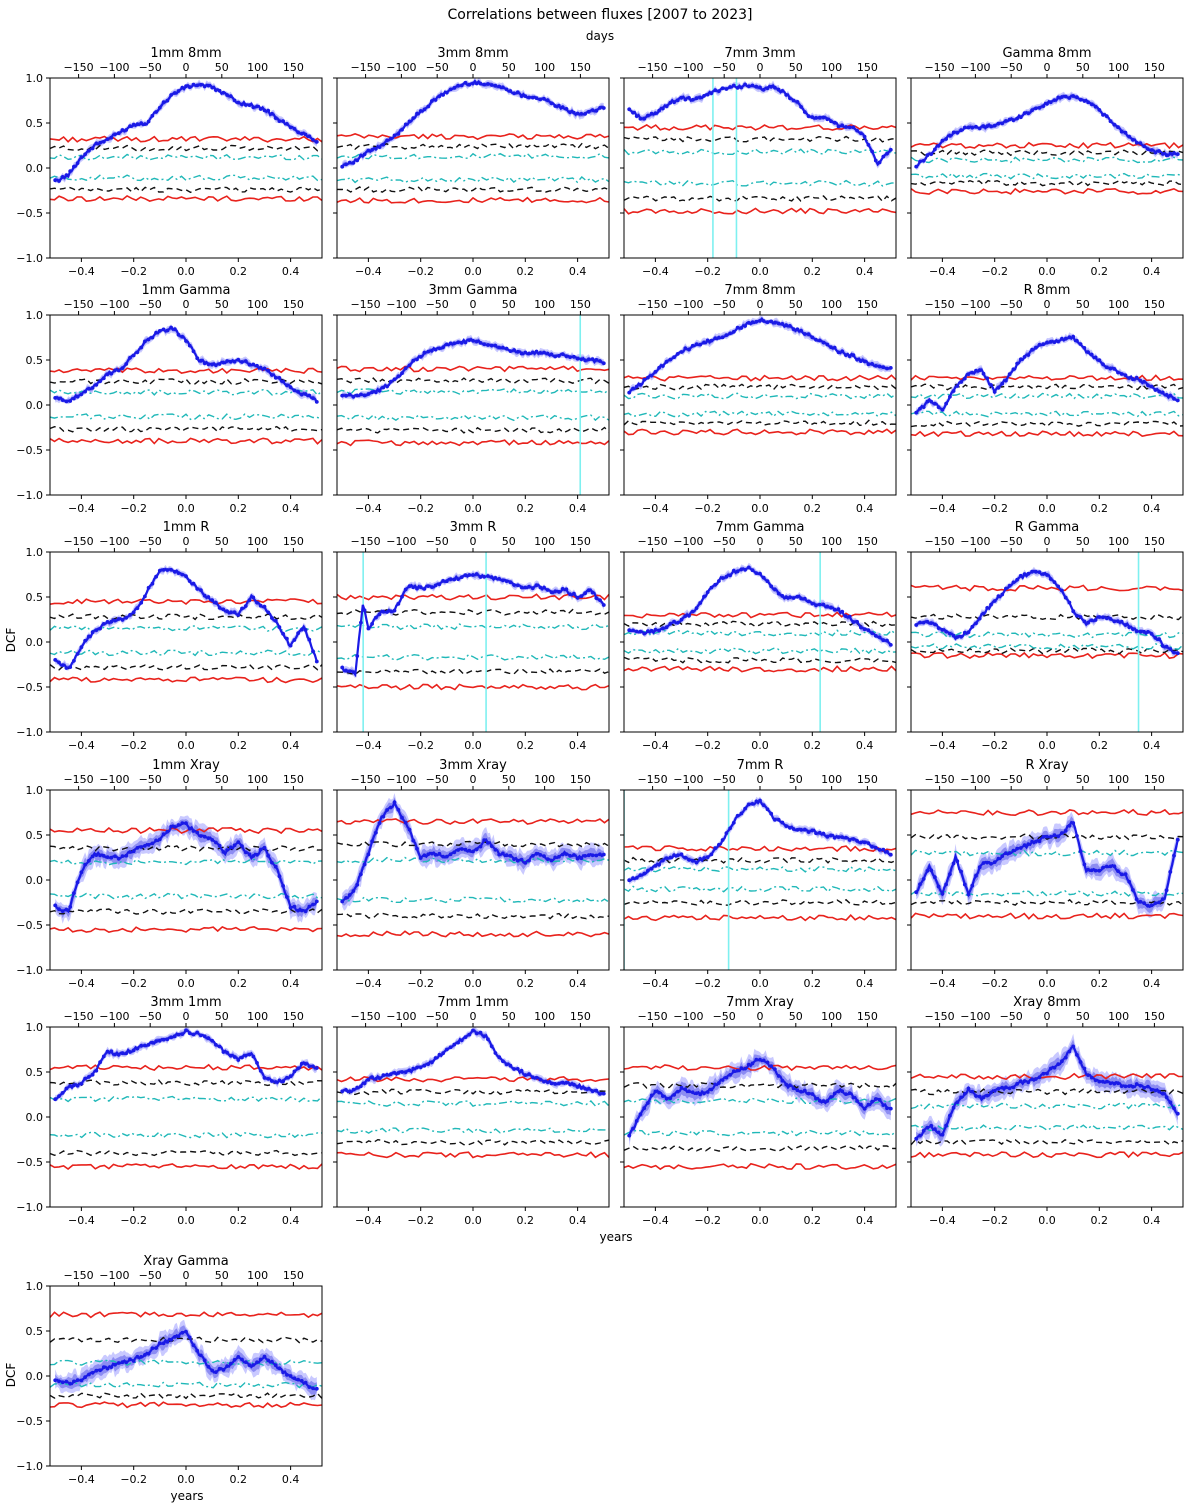 This screenshot has height=1508, width=1200. I want to click on threshold-black-upper, so click(186, 617).